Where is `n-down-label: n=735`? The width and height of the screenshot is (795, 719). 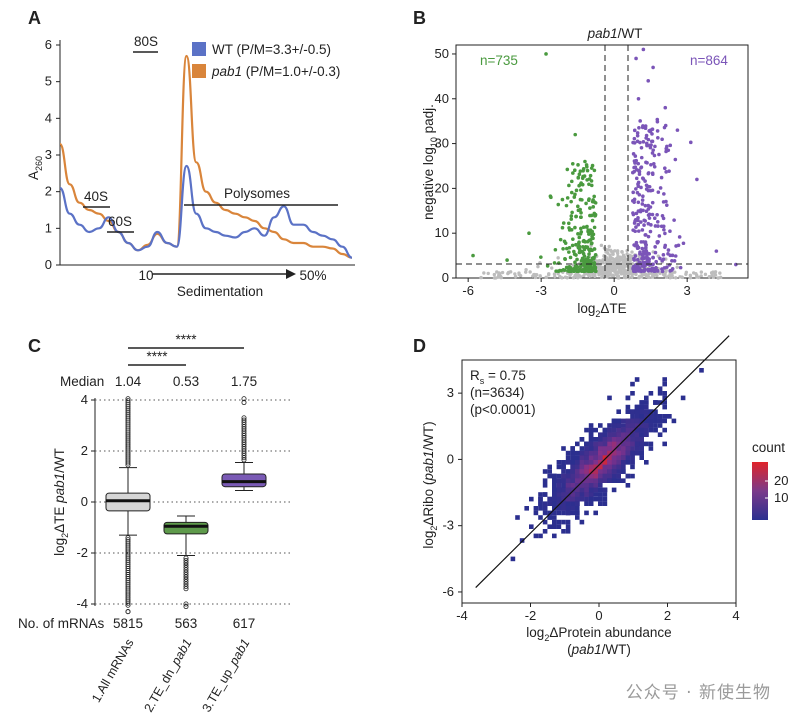 n-down-label: n=735 is located at coordinates (499, 60).